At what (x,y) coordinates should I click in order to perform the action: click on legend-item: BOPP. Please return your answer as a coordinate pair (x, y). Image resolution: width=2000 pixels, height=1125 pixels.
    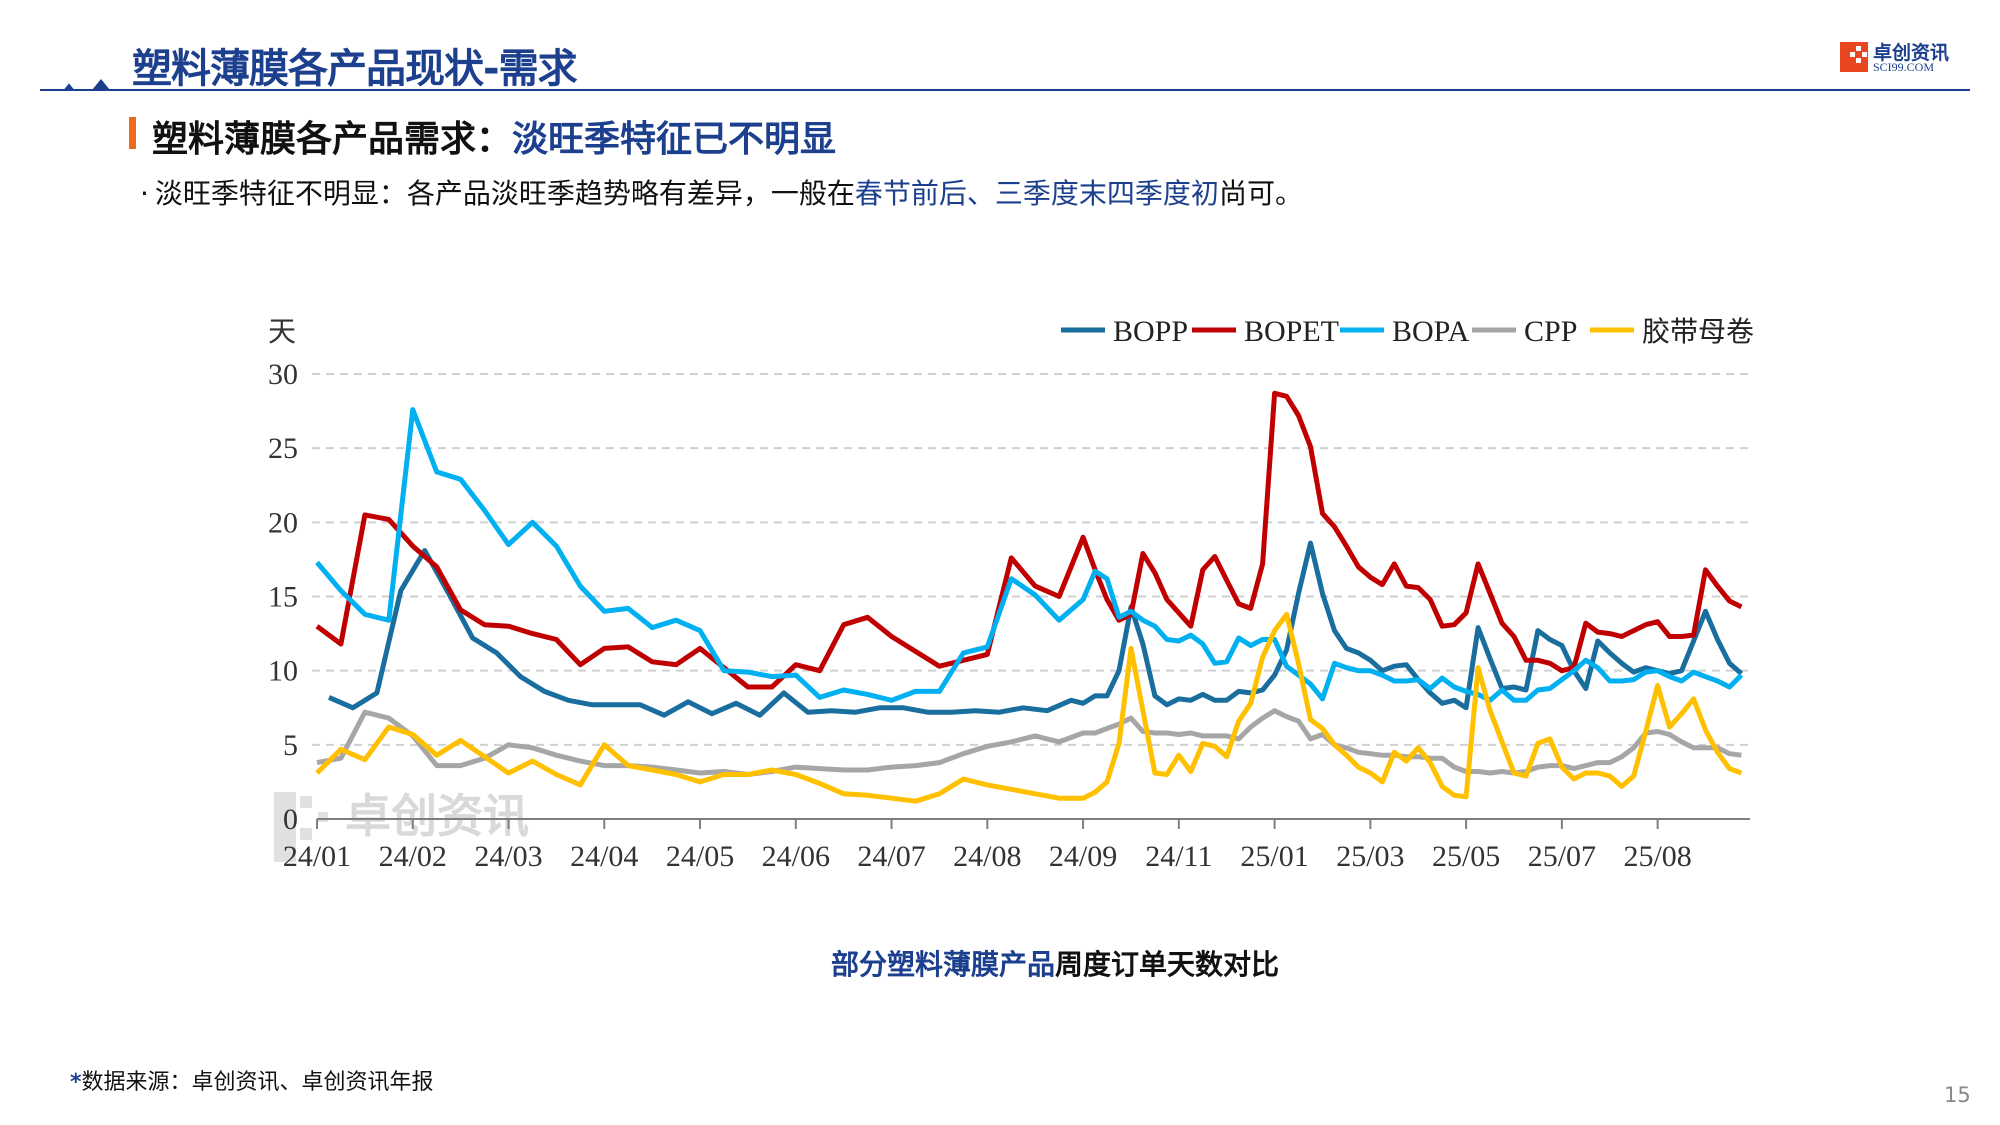
    Looking at the image, I should click on (1124, 331).